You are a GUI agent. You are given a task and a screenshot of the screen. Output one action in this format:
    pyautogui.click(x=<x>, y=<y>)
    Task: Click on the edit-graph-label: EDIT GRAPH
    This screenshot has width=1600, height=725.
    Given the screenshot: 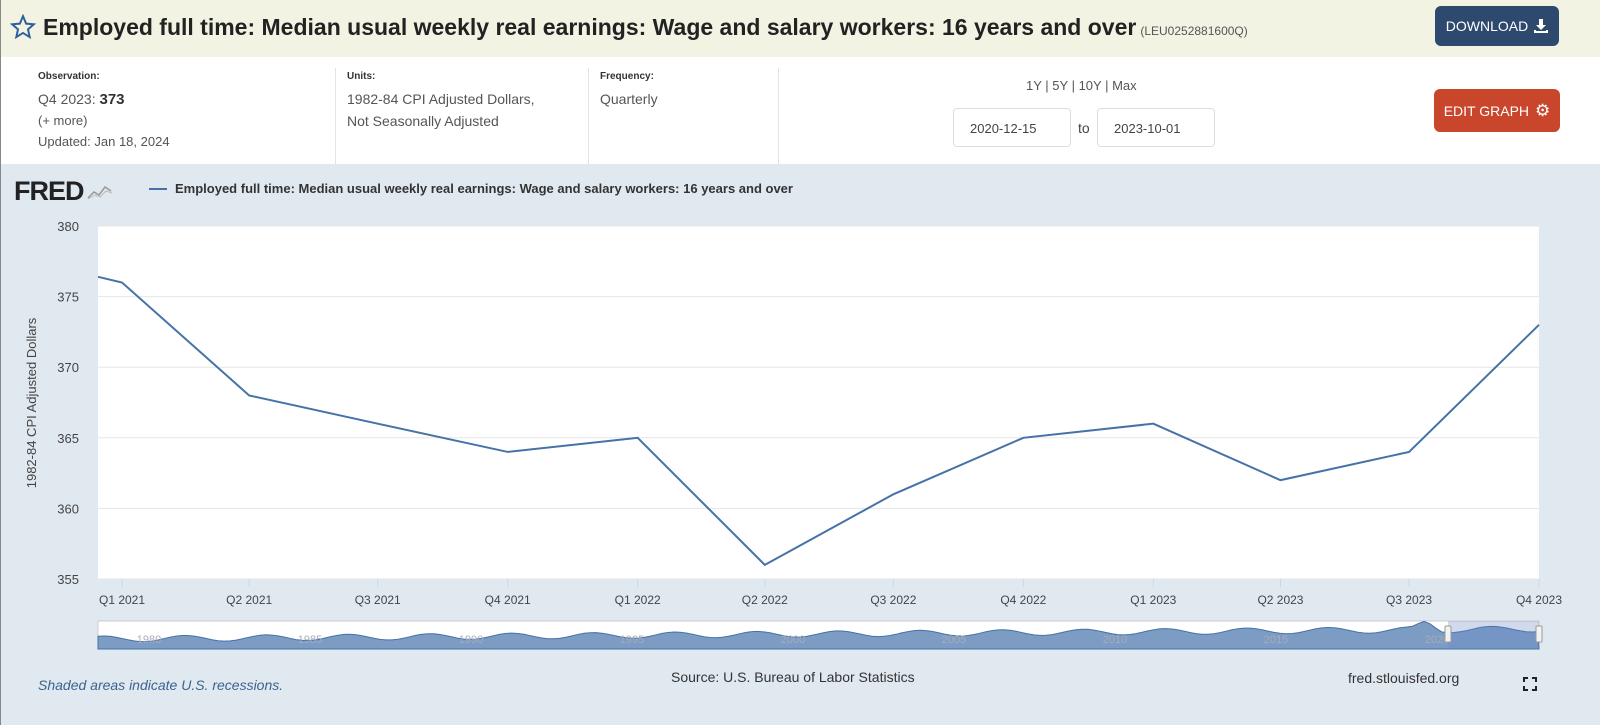 What is the action you would take?
    pyautogui.click(x=1486, y=110)
    